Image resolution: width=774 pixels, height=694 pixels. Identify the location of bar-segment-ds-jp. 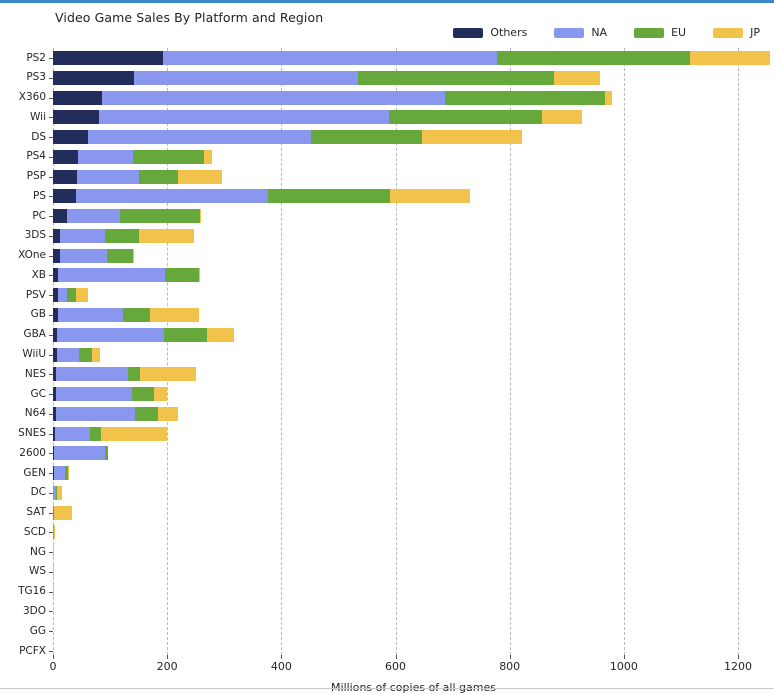
(471, 137).